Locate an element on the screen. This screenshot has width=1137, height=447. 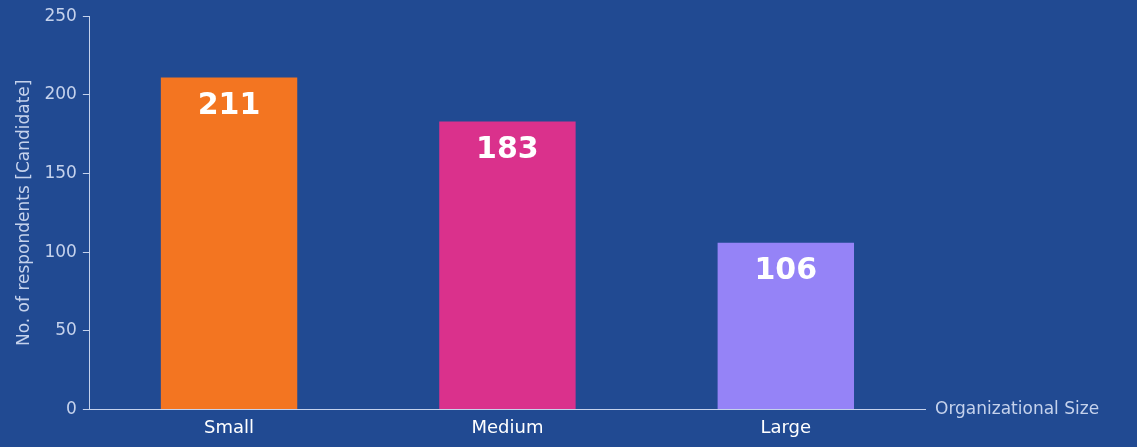
y-axis-title: No. of respondents [Candidate] is located at coordinates (22, 213).